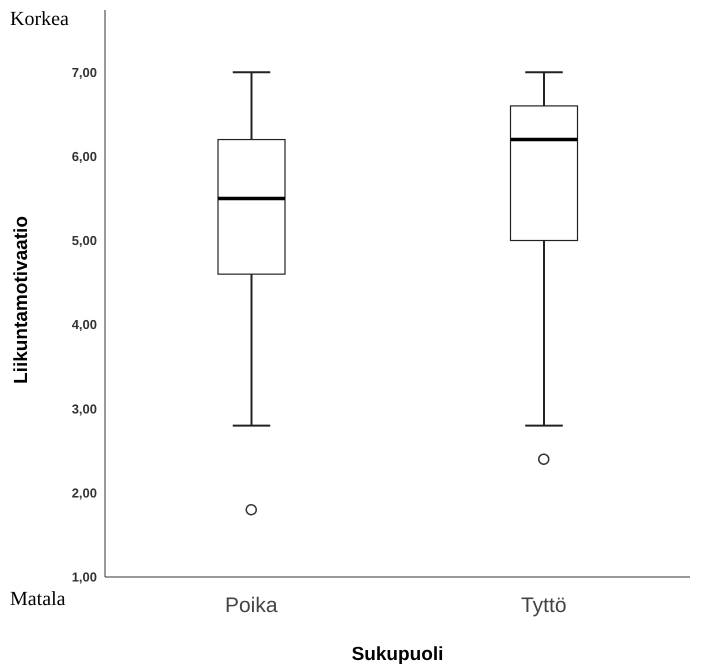 This screenshot has width=704, height=671. Describe the element at coordinates (251, 605) in the screenshot. I see `x-tick-label: Poika` at that location.